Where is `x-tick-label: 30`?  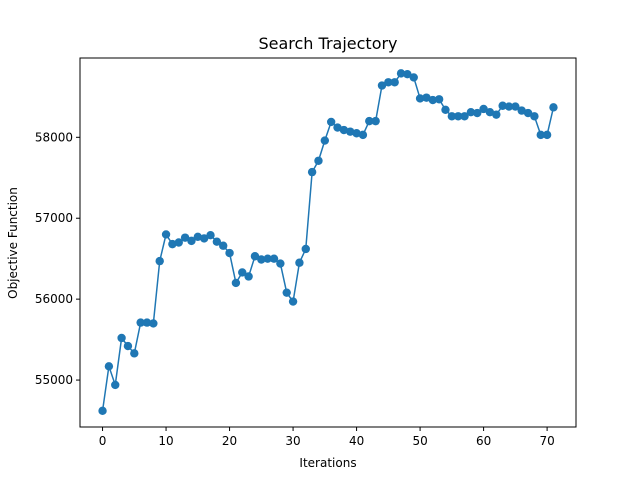 x-tick-label: 30 is located at coordinates (292, 441).